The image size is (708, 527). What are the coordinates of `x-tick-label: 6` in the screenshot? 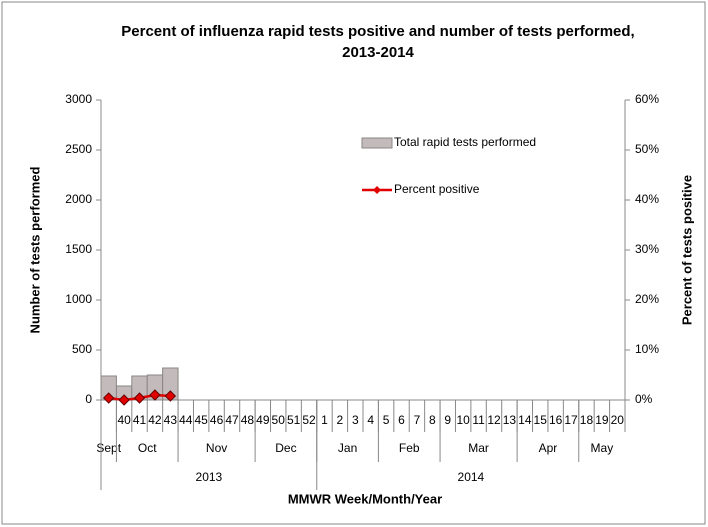 It's located at (401, 420).